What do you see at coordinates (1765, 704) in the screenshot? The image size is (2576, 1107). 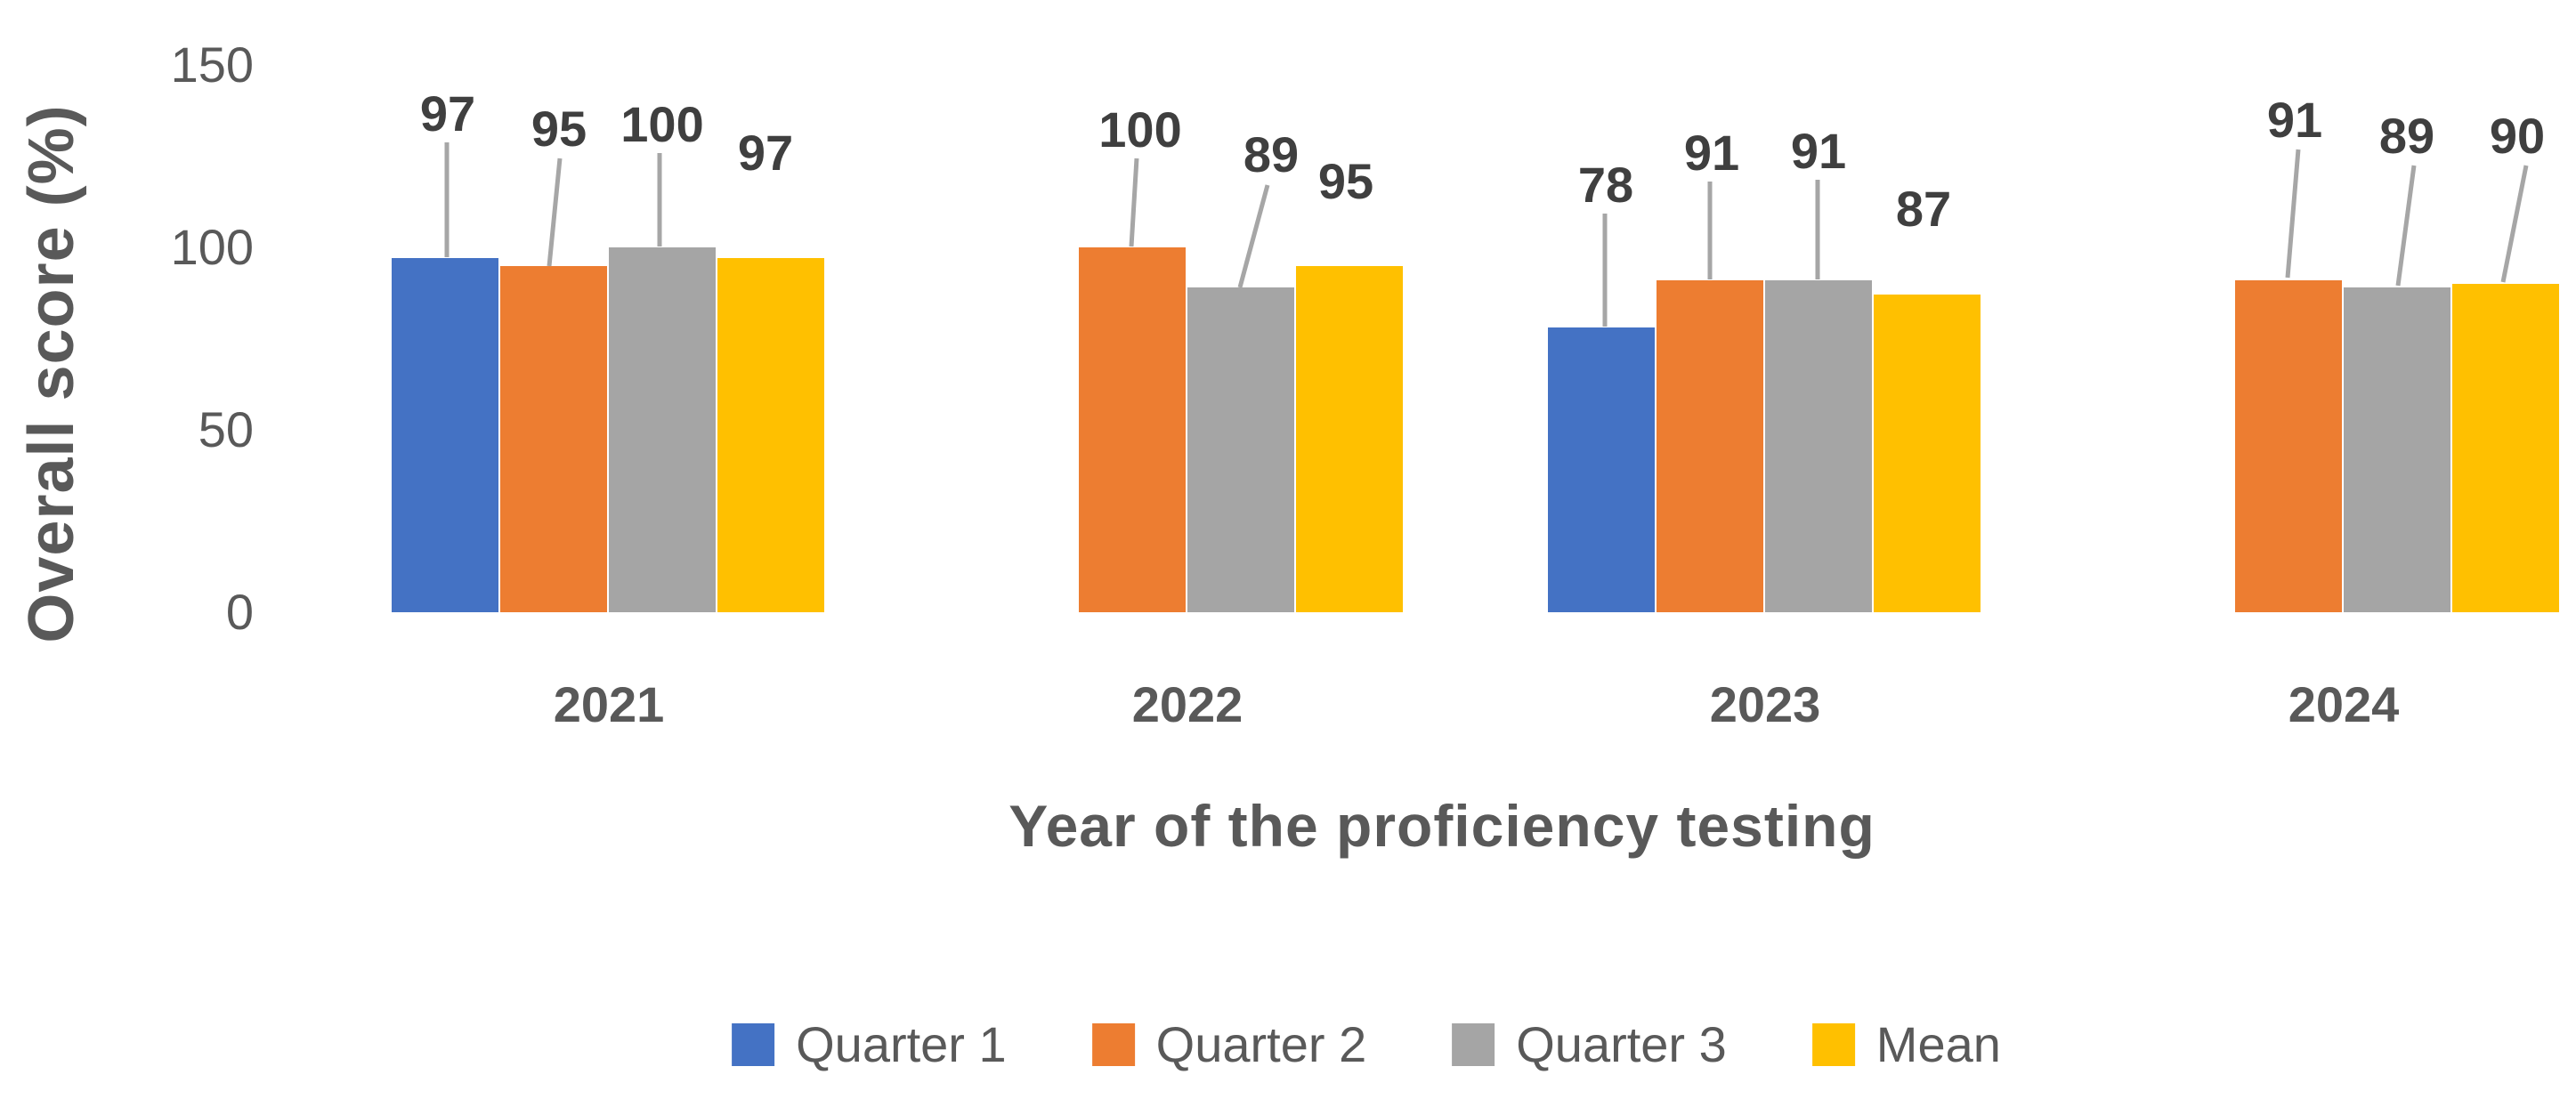 I see `x-category-label-2023: 2023` at bounding box center [1765, 704].